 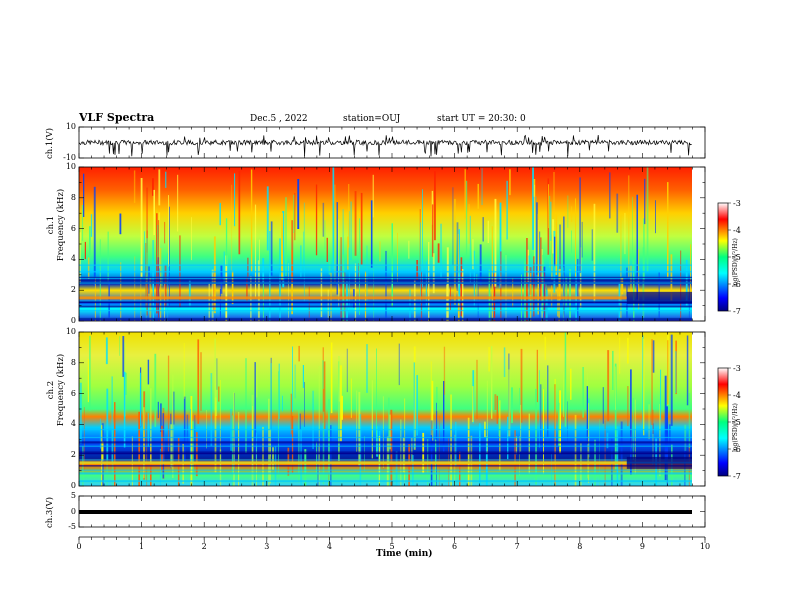 I want to click on y-tick-label: 8, so click(x=73, y=362).